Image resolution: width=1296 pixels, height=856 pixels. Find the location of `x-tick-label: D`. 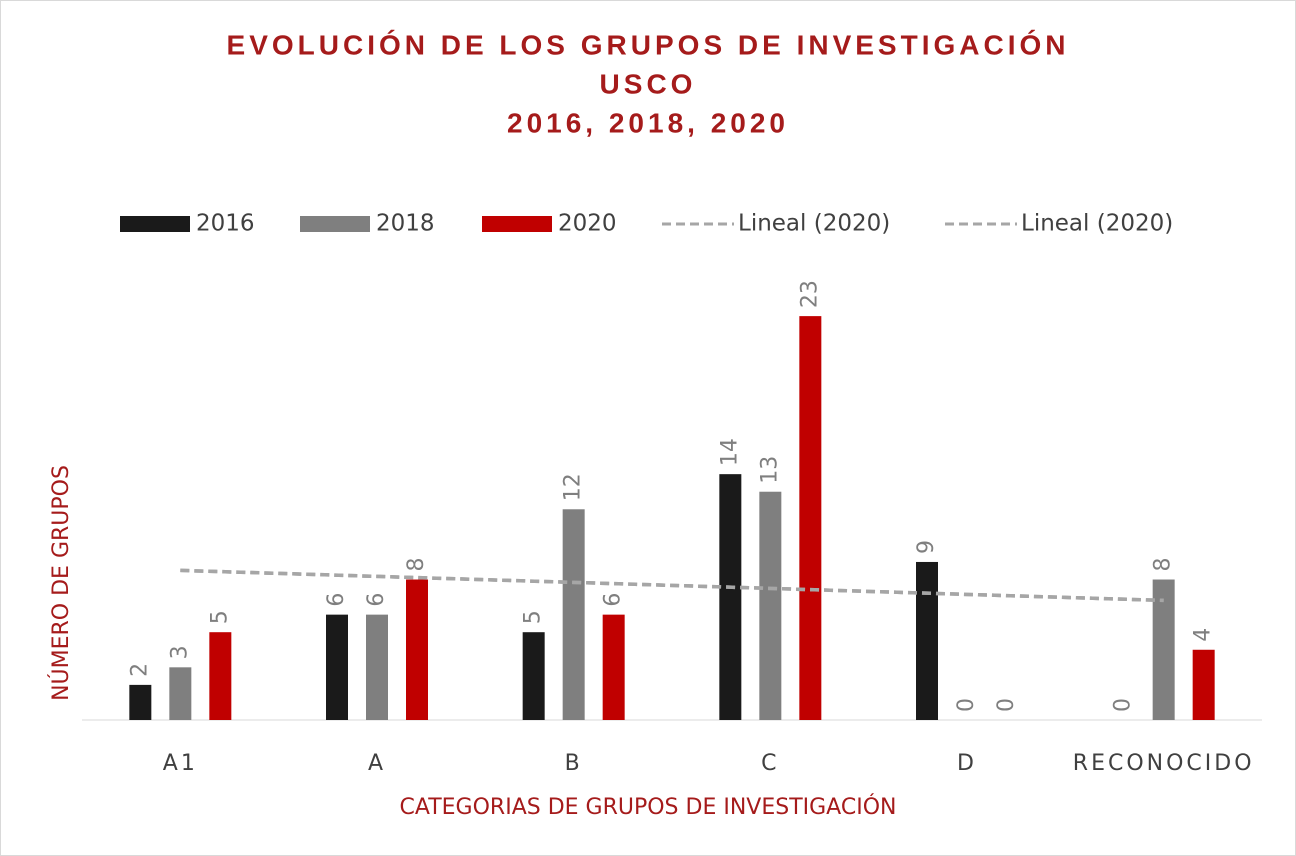

x-tick-label: D is located at coordinates (967, 763).